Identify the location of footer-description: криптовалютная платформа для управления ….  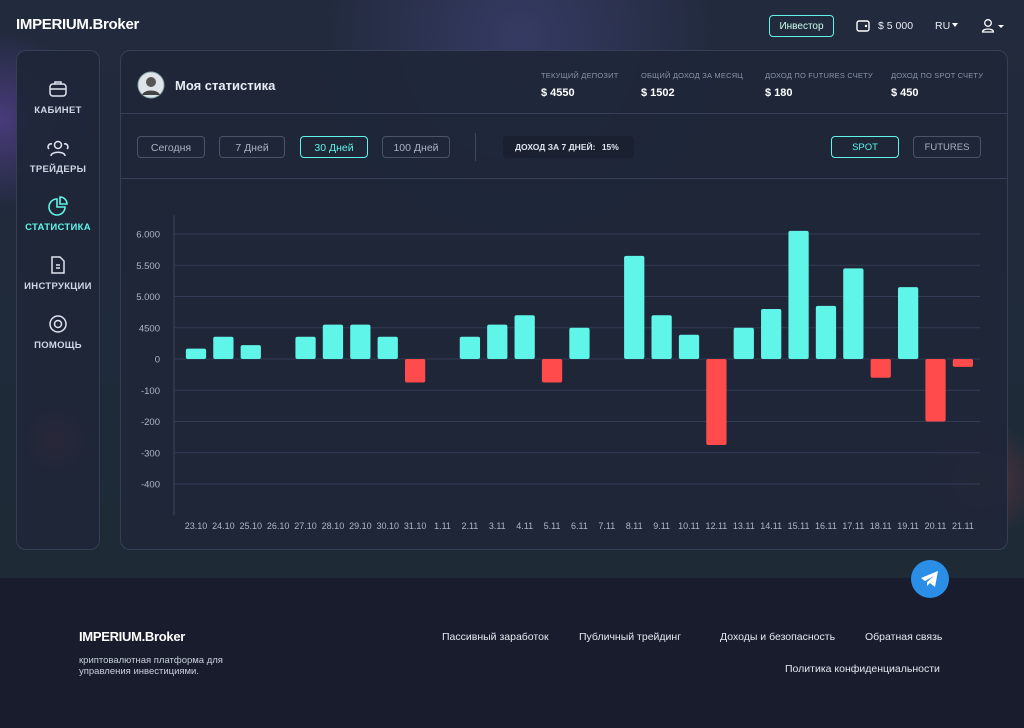
(151, 666).